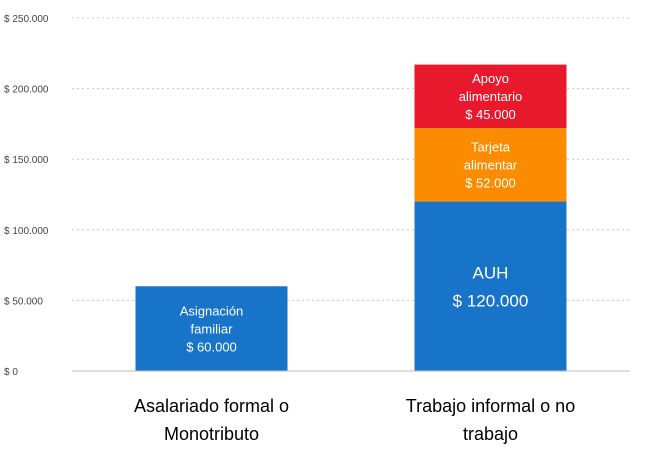  I want to click on data-label: Tarjeta alimentar $ 52.000, so click(491, 165).